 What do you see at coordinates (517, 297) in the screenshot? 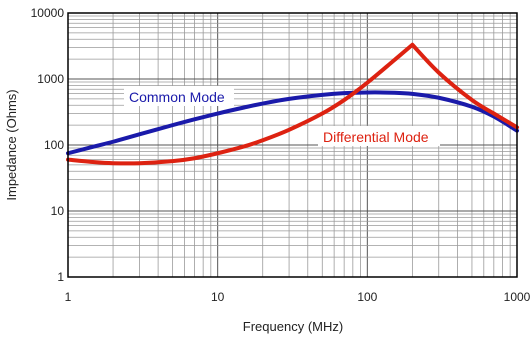
I see `x-tick-label: 1000` at bounding box center [517, 297].